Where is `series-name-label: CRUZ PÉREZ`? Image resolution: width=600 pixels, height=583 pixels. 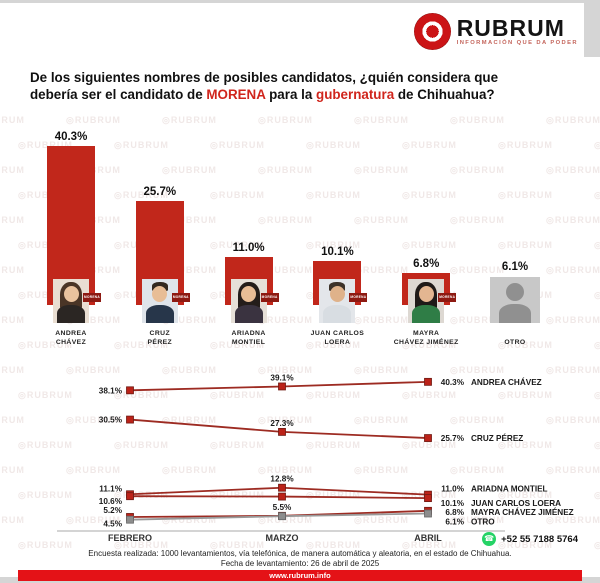
series-name-label: CRUZ PÉREZ is located at coordinates (497, 438).